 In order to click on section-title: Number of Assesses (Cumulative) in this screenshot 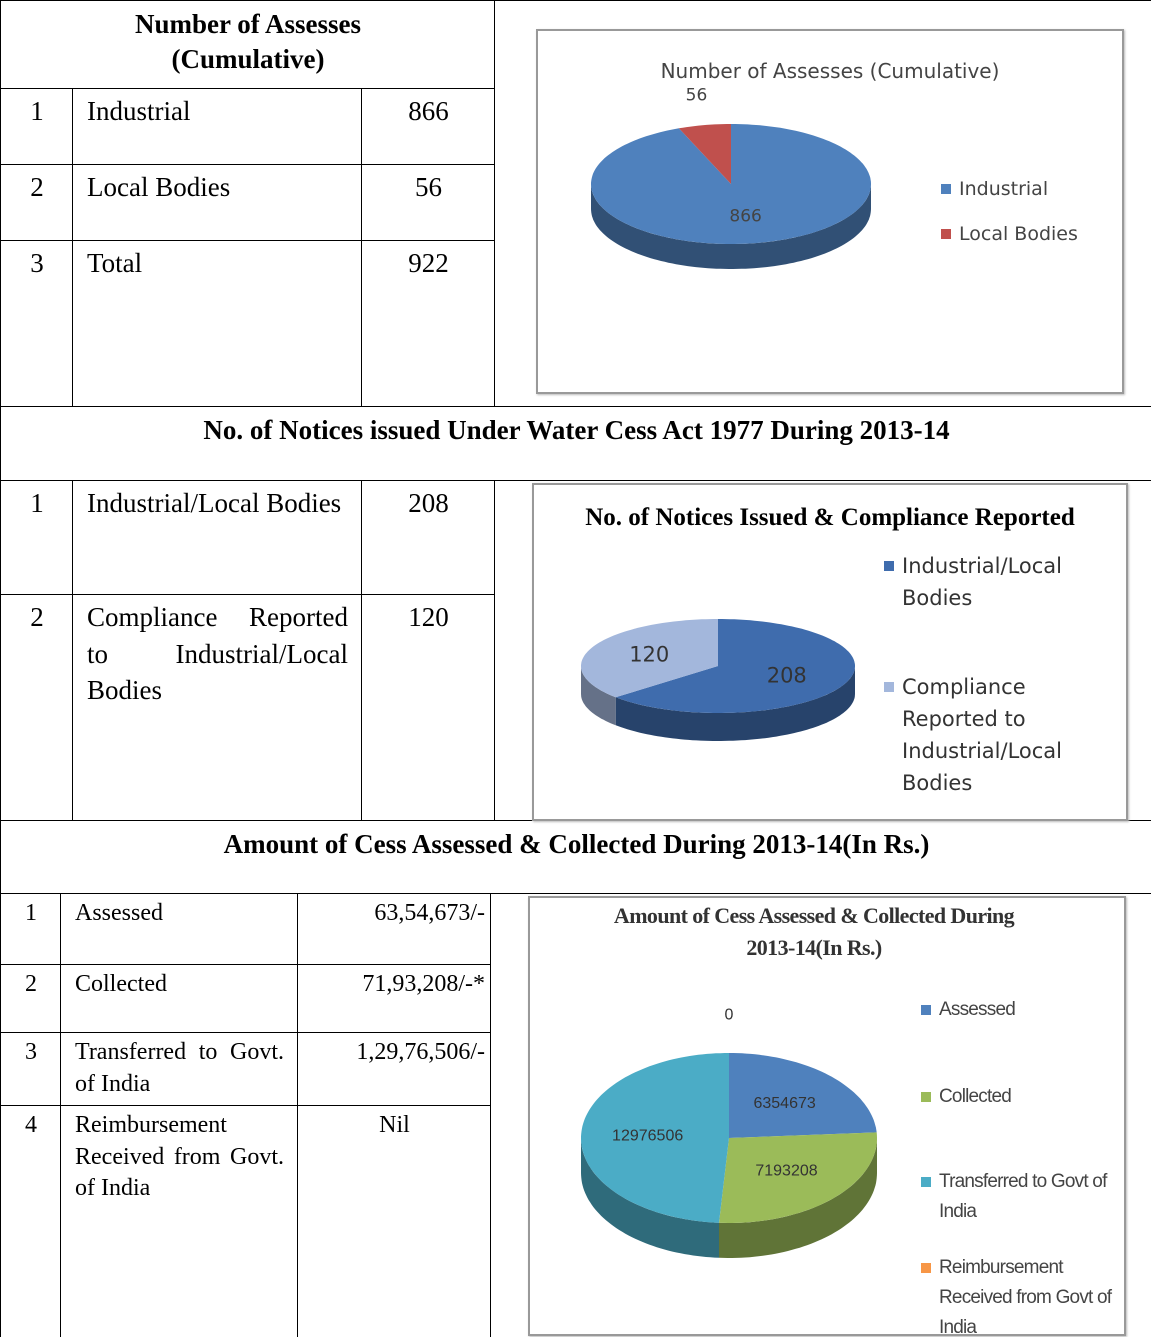, I will do `click(247, 42)`.